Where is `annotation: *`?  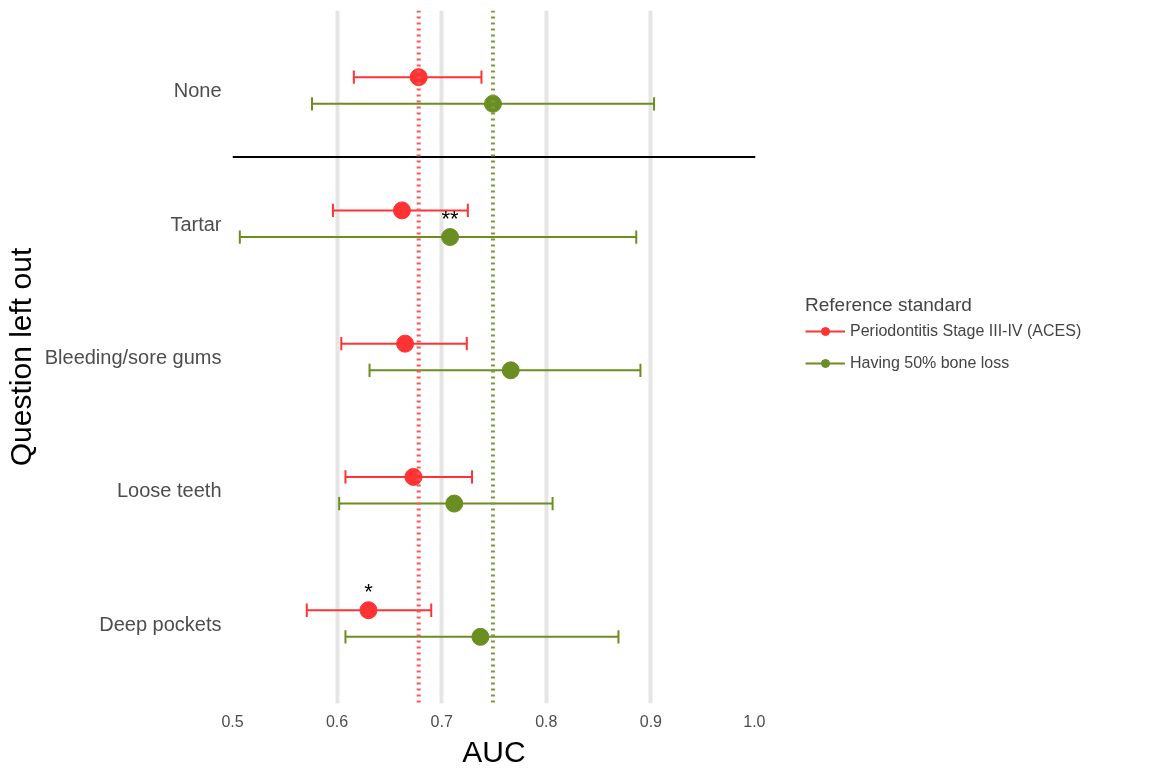
annotation: * is located at coordinates (369, 592).